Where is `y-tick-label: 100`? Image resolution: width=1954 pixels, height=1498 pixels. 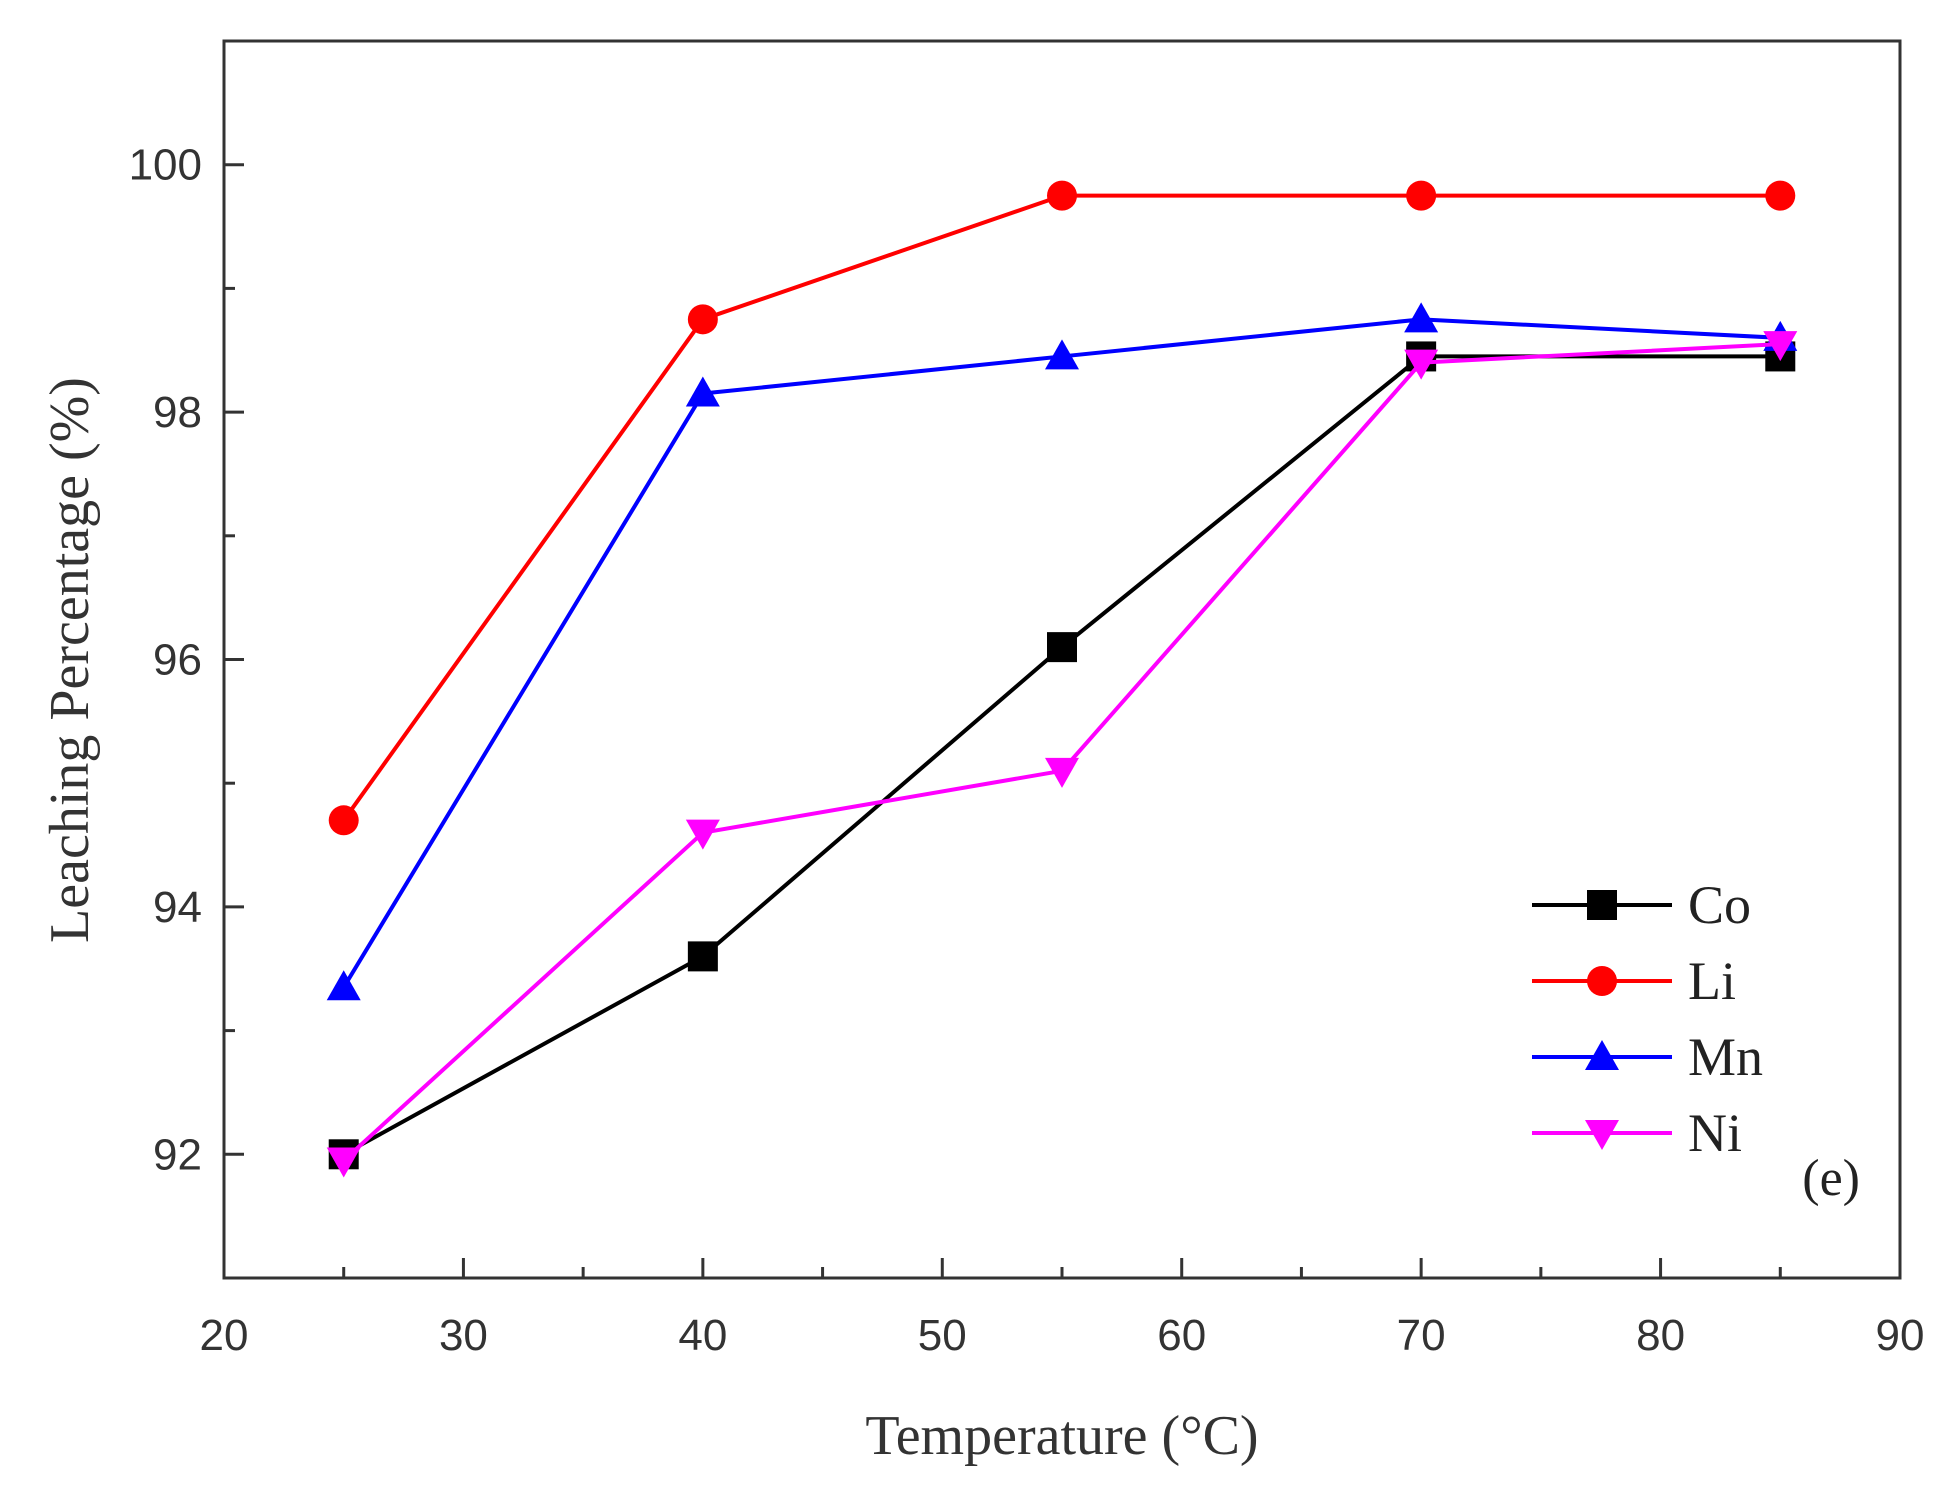 y-tick-label: 100 is located at coordinates (165, 165).